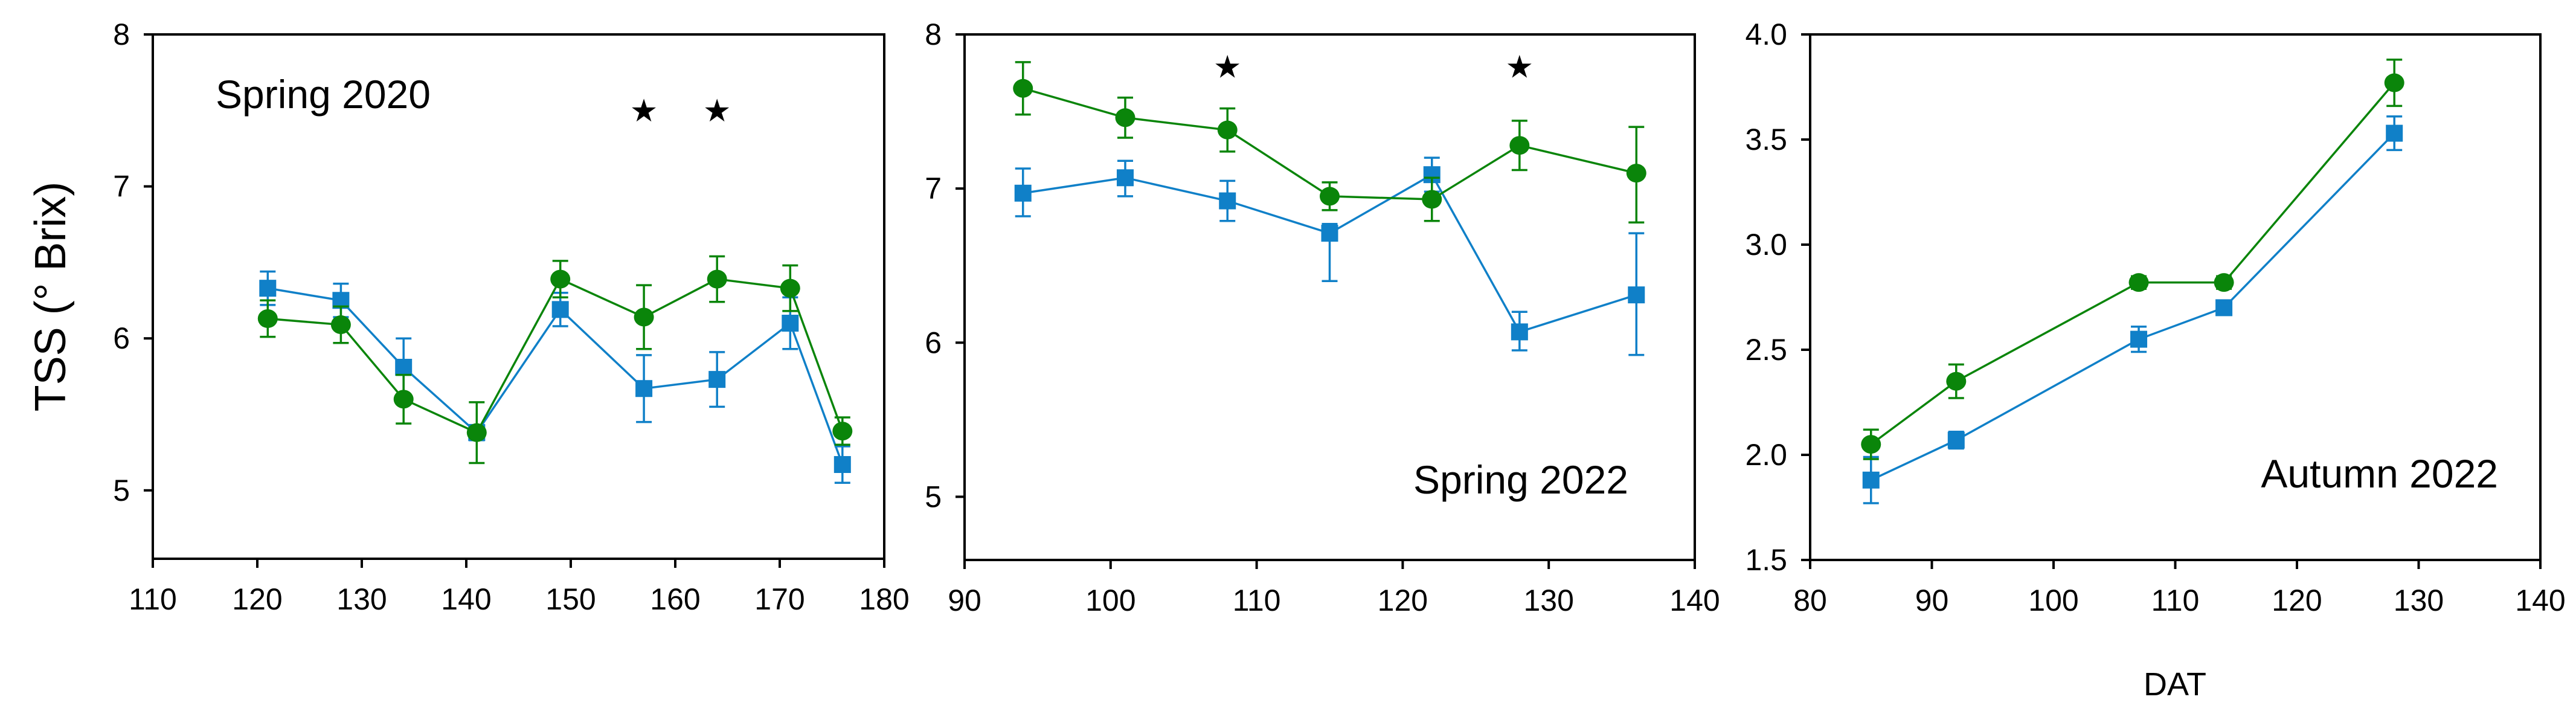 The height and width of the screenshot is (714, 2576). Describe the element at coordinates (675, 599) in the screenshot. I see `x-tick-label: 160` at that location.